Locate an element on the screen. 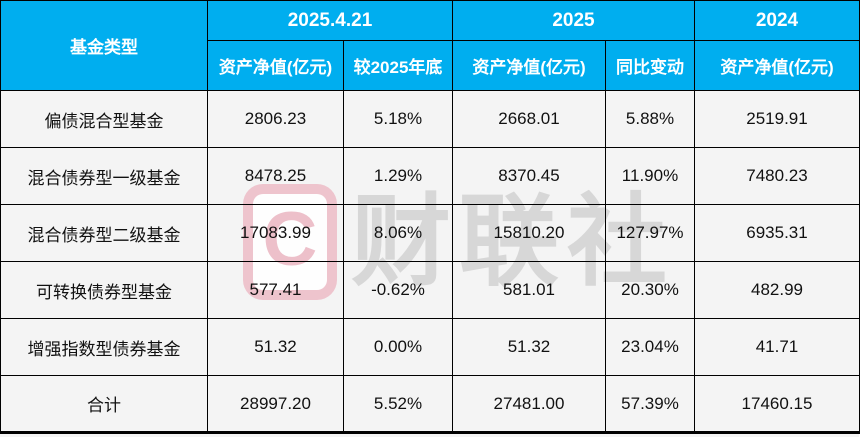 The height and width of the screenshot is (437, 865). value-cell: 5.88% is located at coordinates (650, 119).